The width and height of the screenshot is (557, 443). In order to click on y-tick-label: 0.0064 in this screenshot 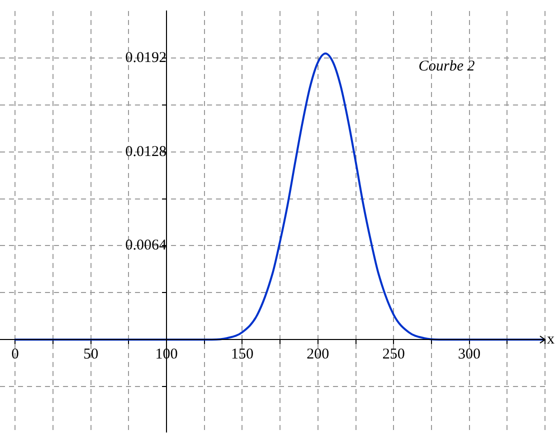, I will do `click(146, 246)`.